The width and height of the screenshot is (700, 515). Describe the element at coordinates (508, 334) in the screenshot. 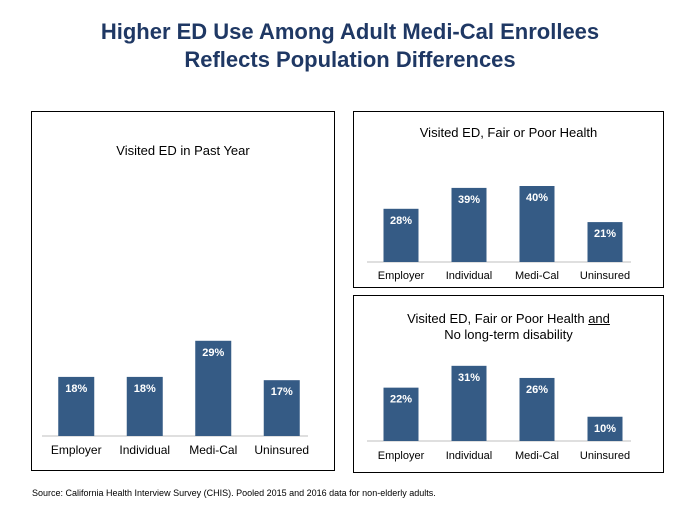

I see `chart-title-part-2: No long-term disability` at that location.